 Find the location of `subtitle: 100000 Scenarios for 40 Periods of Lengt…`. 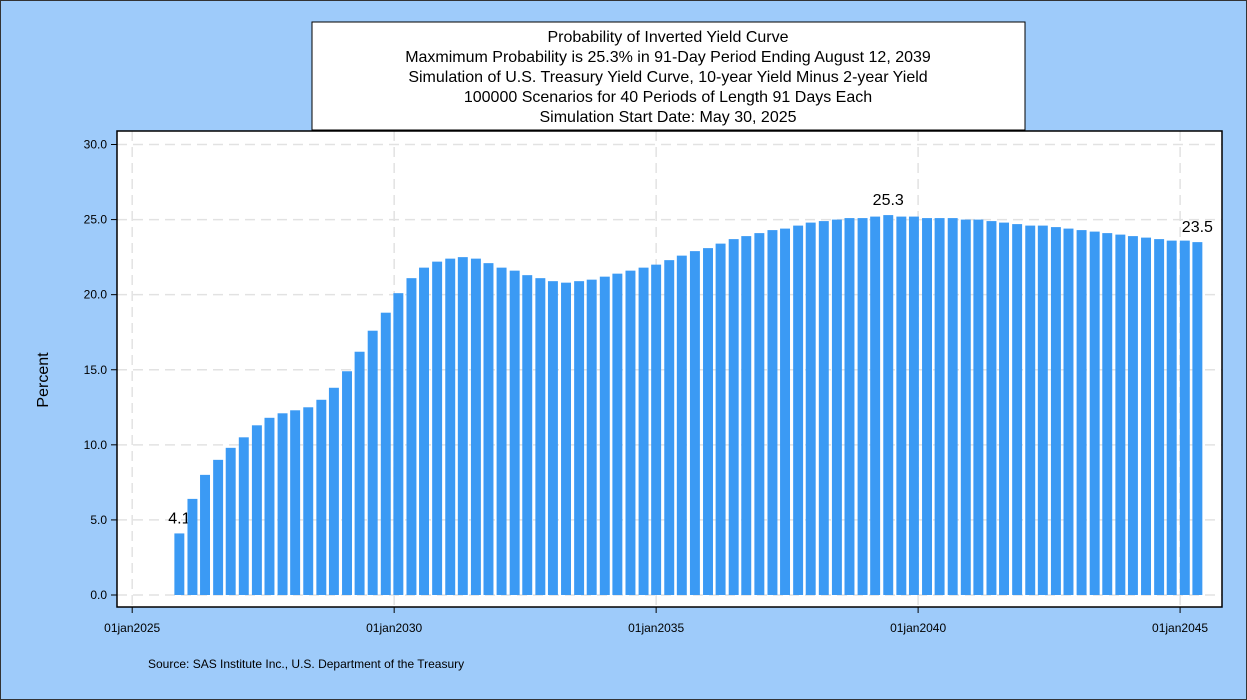

subtitle: 100000 Scenarios for 40 Periods of Lengt… is located at coordinates (668, 97).